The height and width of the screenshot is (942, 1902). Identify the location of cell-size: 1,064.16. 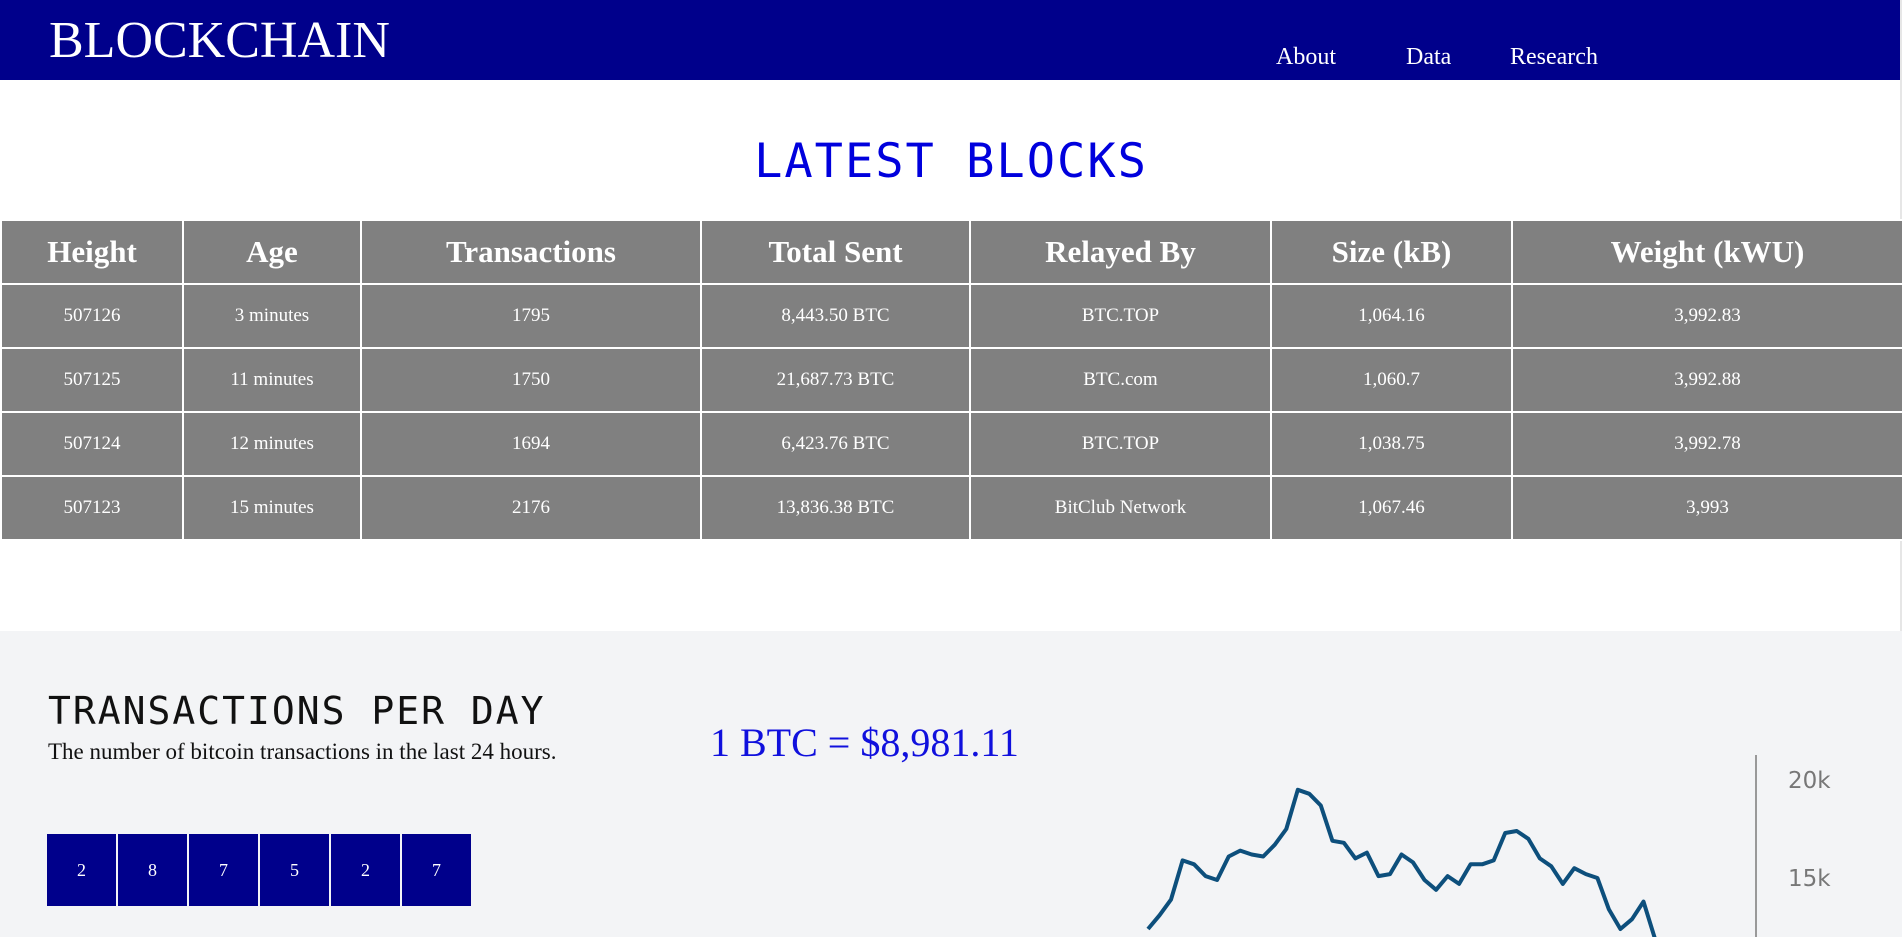
(1391, 316).